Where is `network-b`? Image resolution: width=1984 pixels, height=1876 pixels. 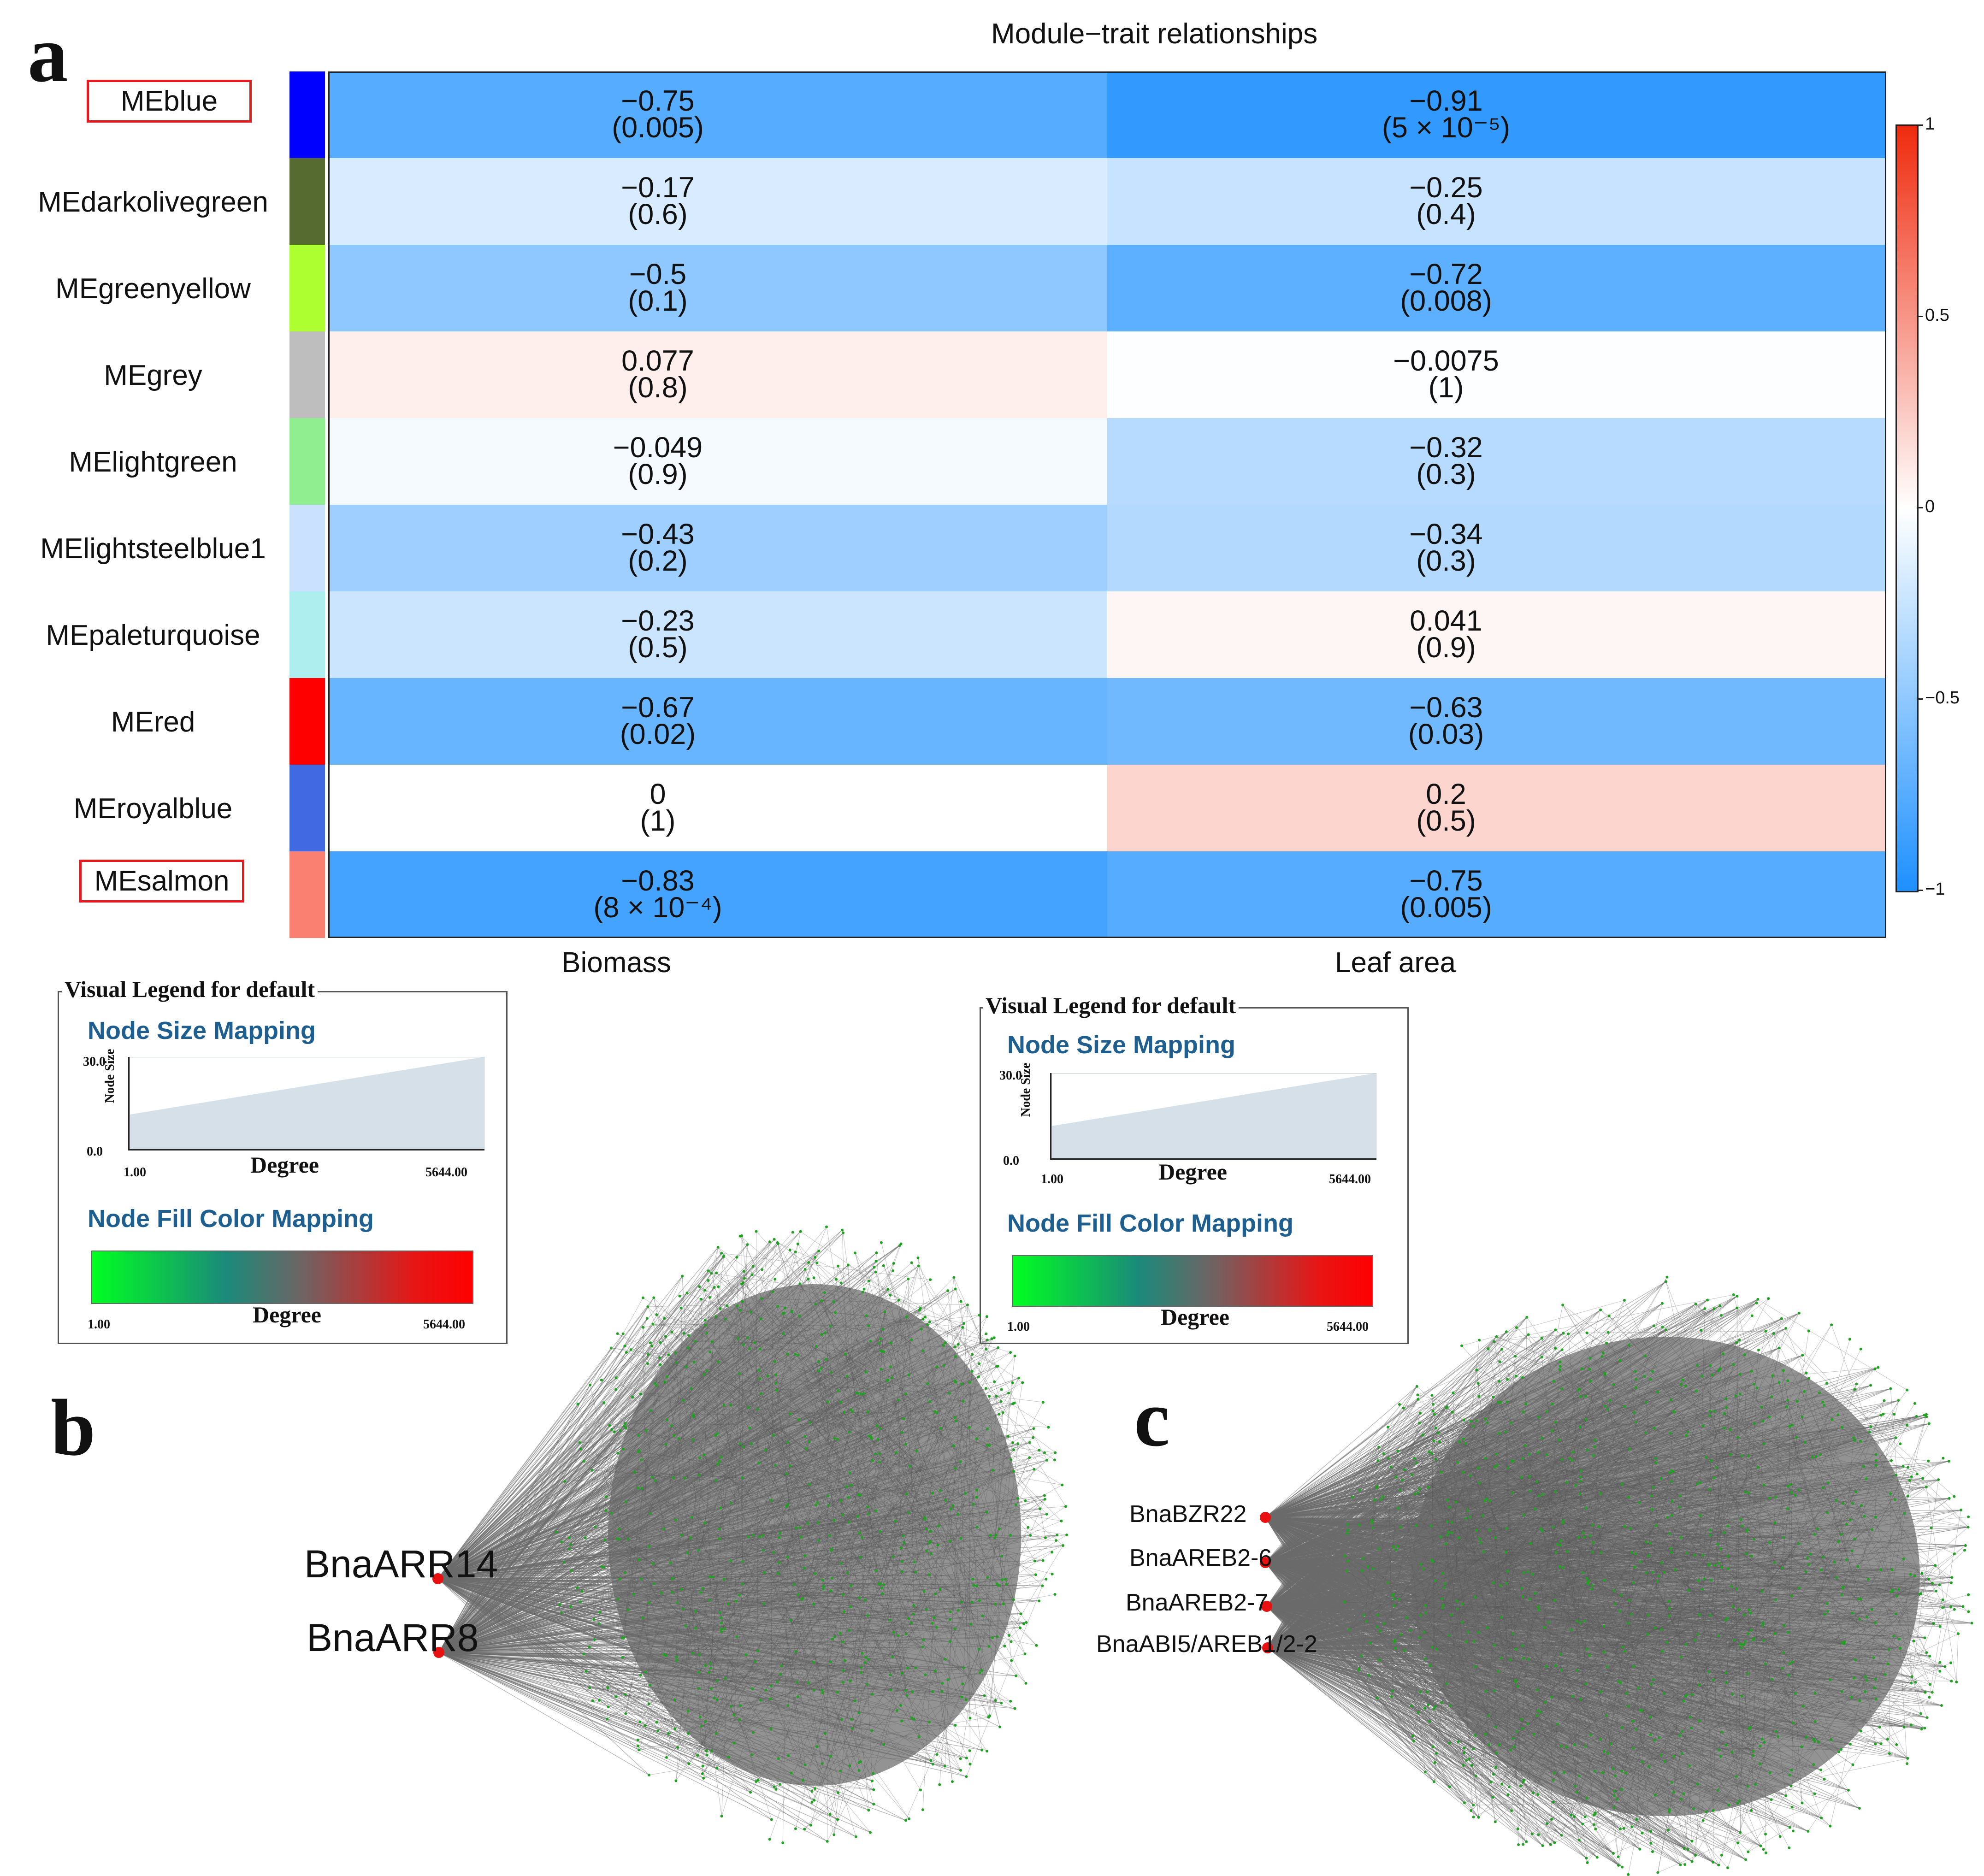
network-b is located at coordinates (750, 1535).